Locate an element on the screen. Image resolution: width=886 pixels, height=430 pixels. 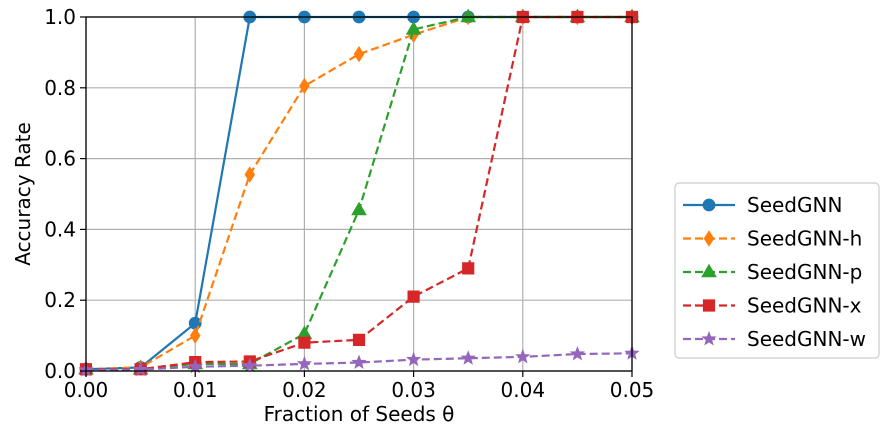
series-line is located at coordinates (359, 362).